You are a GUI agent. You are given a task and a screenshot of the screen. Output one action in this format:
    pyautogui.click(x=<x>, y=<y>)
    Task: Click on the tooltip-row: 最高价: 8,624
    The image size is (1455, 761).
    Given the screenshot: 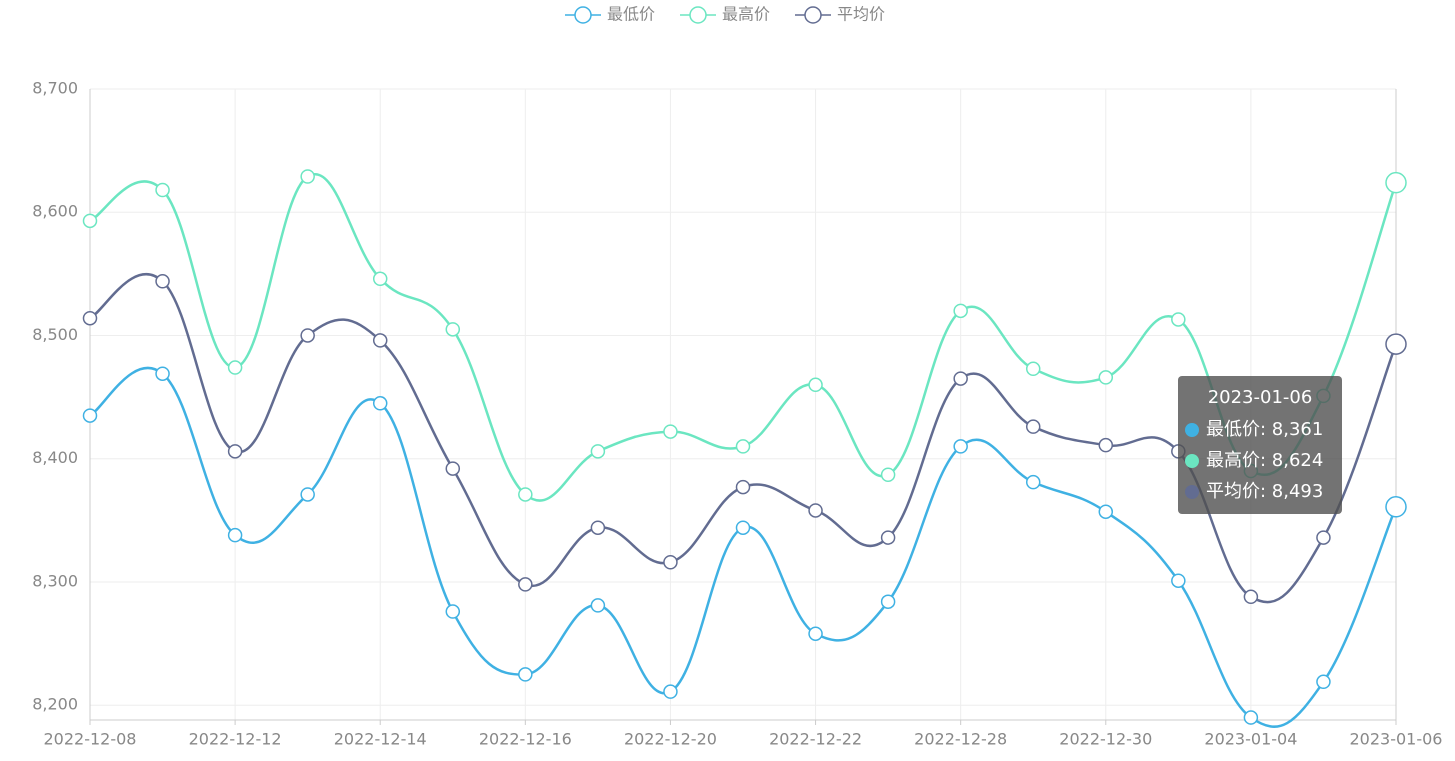 What is the action you would take?
    pyautogui.click(x=1264, y=460)
    